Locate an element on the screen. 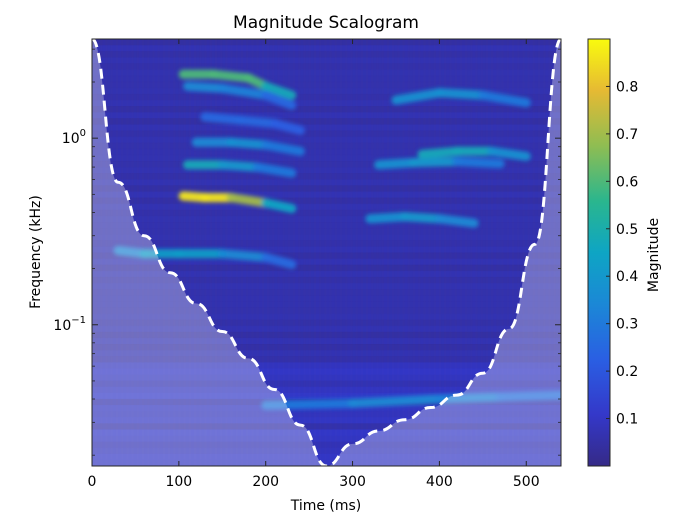 This screenshot has width=700, height=525. colorbar-tick-label: 0.5 is located at coordinates (627, 230).